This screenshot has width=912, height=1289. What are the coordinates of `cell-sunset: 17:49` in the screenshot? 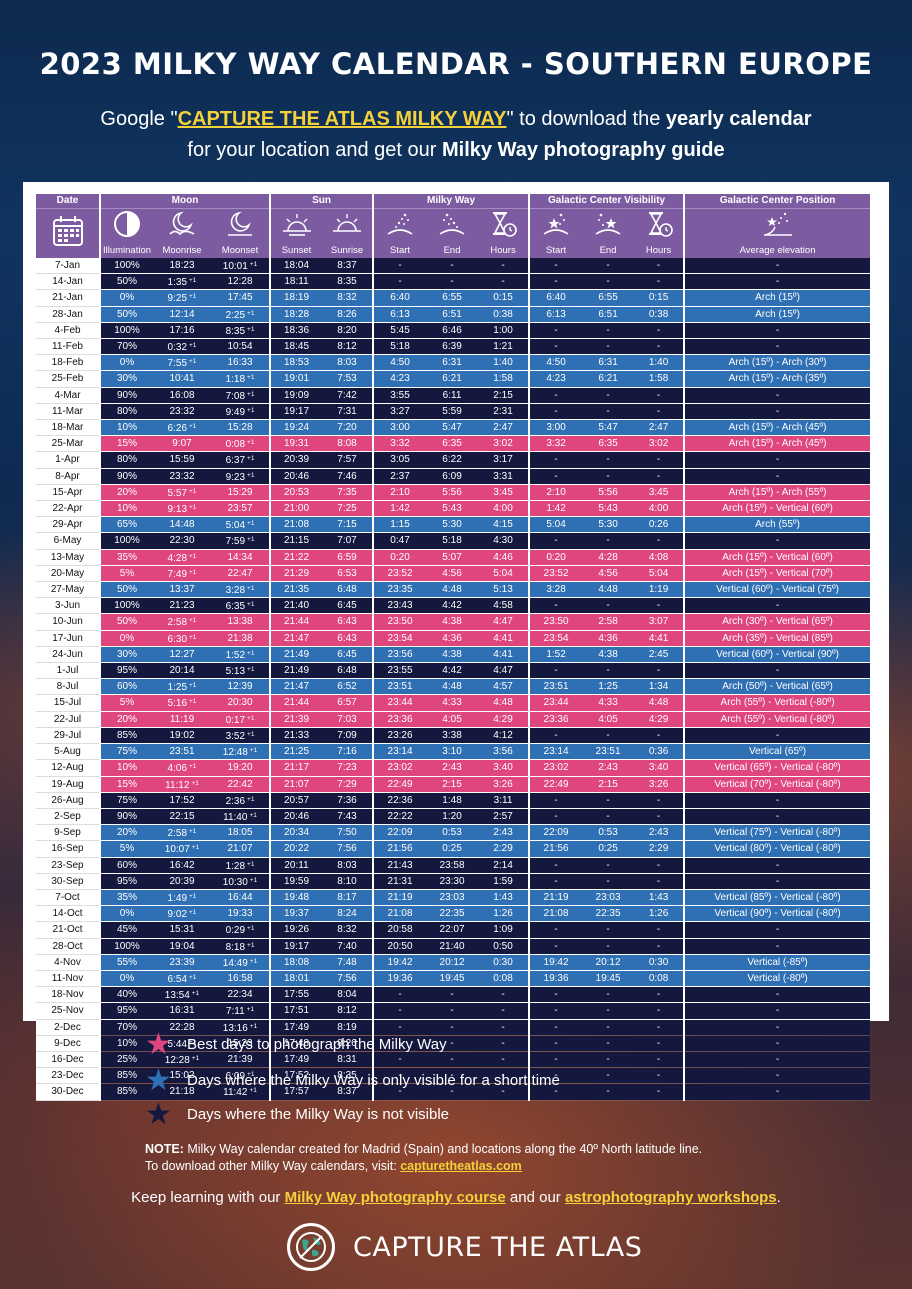 It's located at (296, 1060).